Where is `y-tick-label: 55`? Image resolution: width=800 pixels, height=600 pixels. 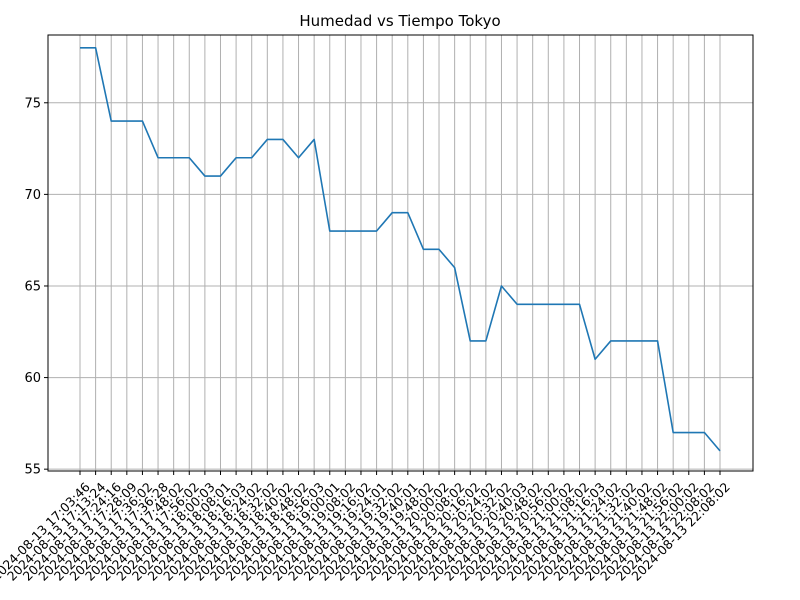 y-tick-label: 55 is located at coordinates (32, 470).